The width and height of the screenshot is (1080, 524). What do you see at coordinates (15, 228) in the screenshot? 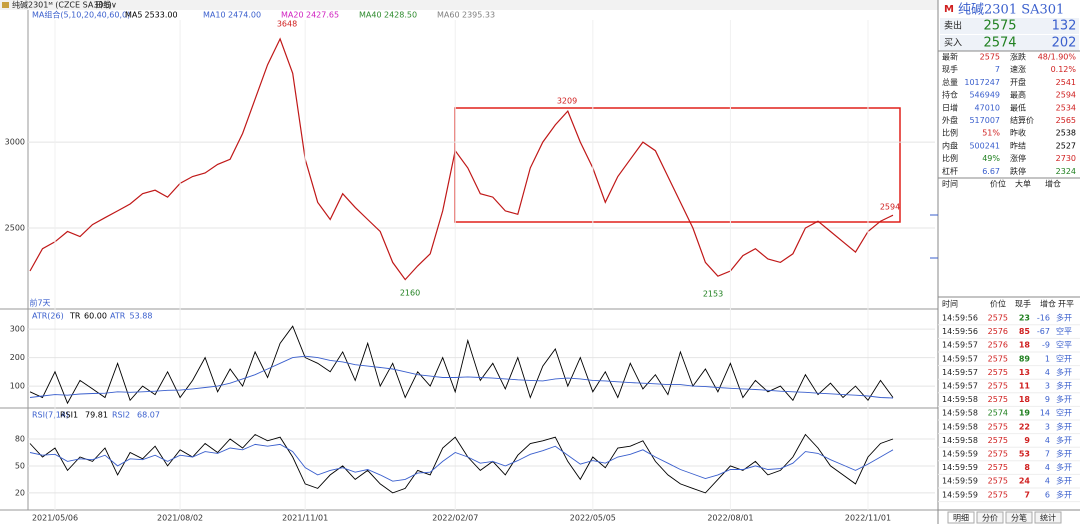
I see `y-tick-label: 2500` at bounding box center [15, 228].